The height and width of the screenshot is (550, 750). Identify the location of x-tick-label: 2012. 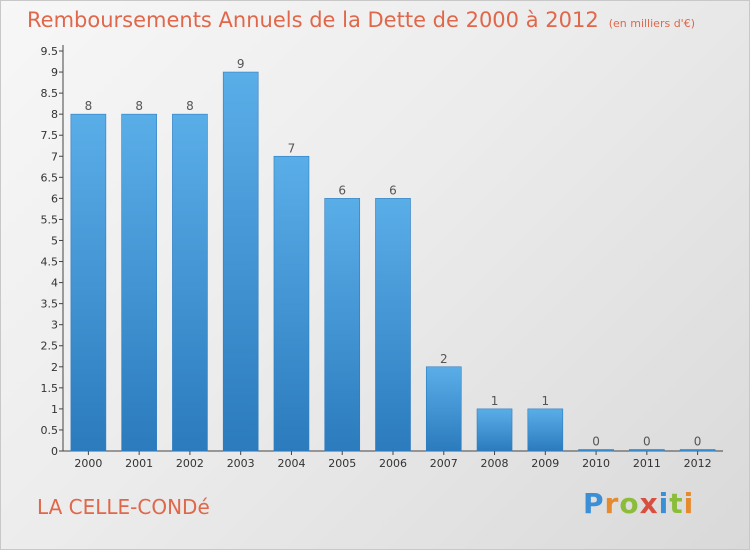
(698, 463).